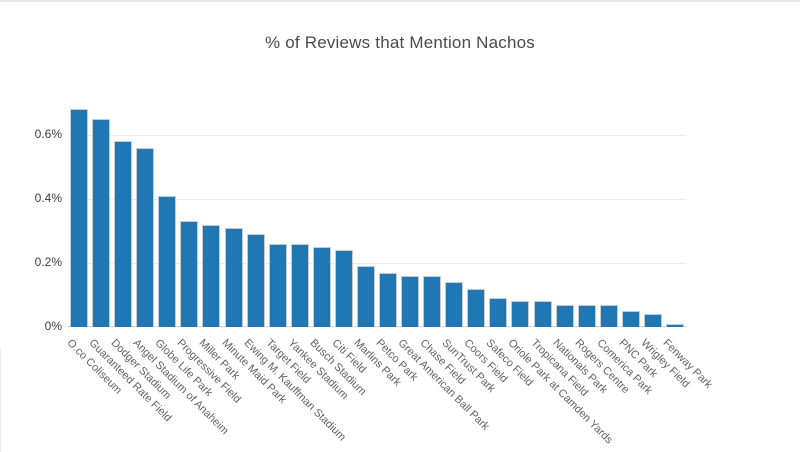 The width and height of the screenshot is (800, 452). What do you see at coordinates (377, 326) in the screenshot?
I see `x-axis-line` at bounding box center [377, 326].